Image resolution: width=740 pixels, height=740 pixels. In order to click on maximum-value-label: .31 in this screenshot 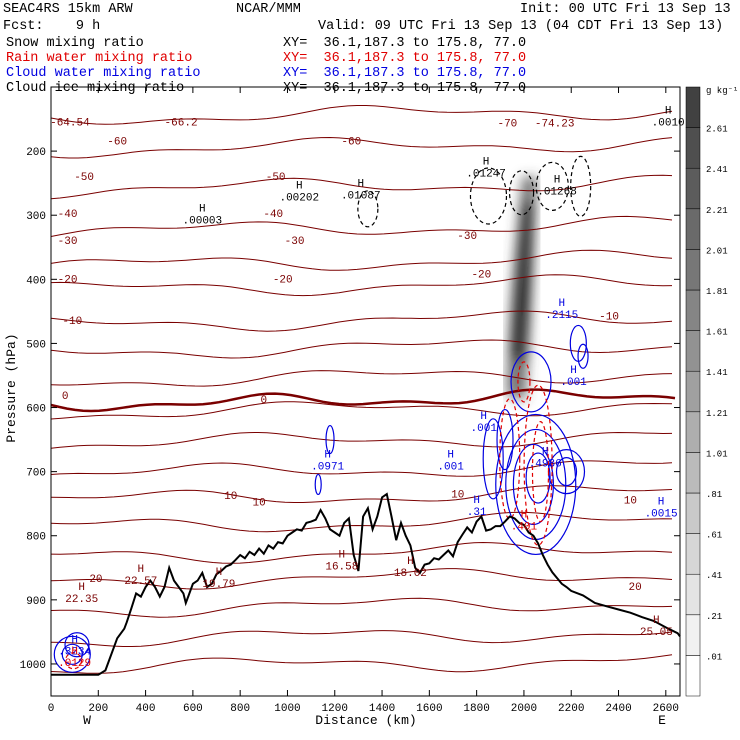, I will do `click(477, 513)`.